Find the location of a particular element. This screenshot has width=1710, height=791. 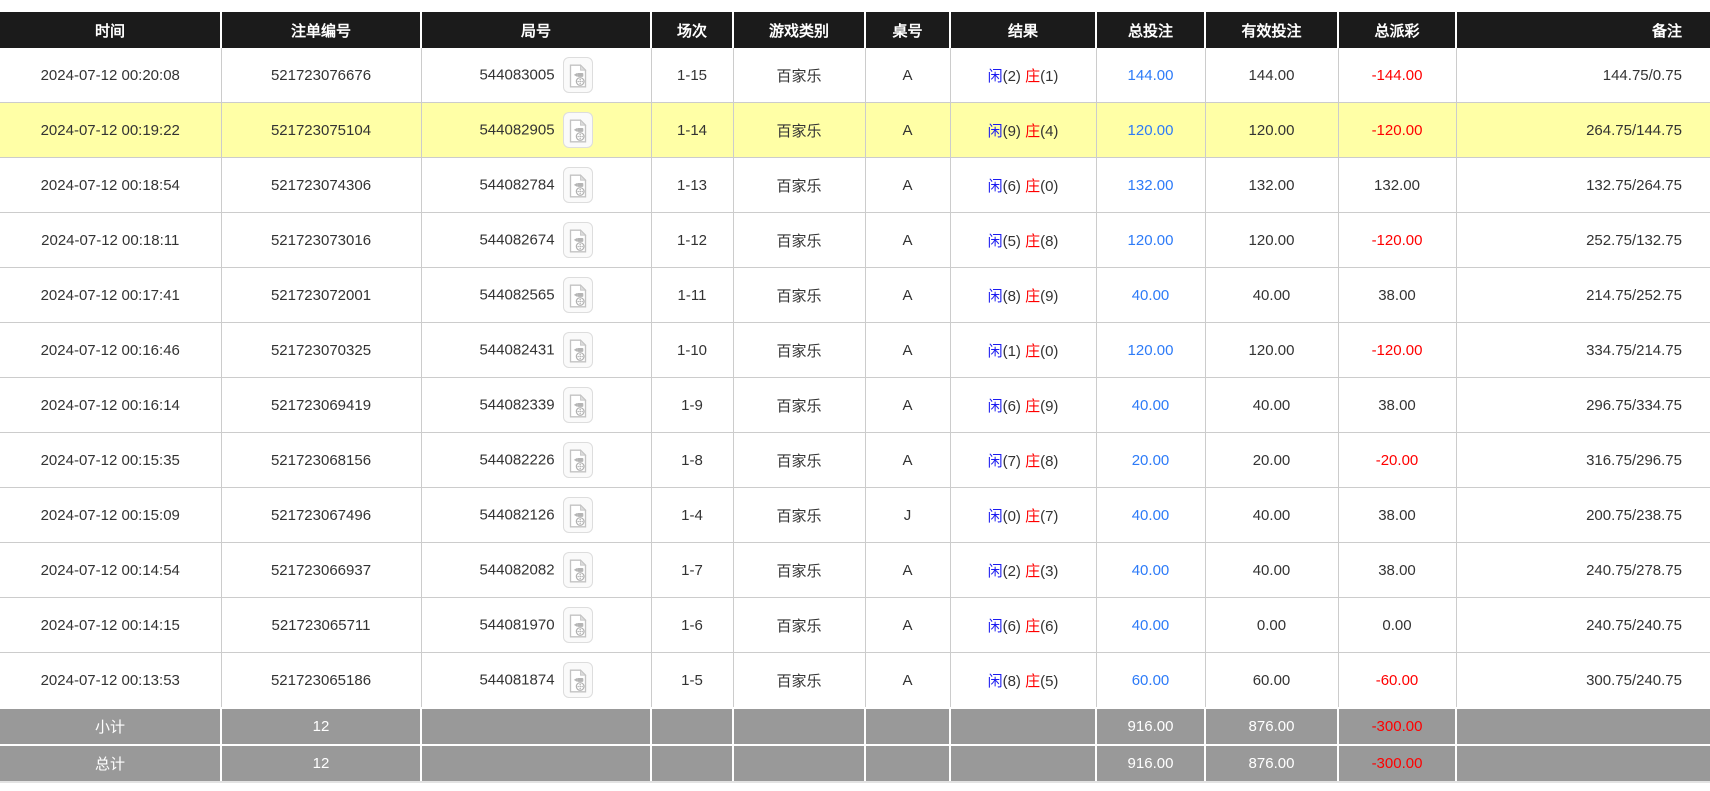

cell-result: 闲(2) 庄(3) is located at coordinates (1023, 570).